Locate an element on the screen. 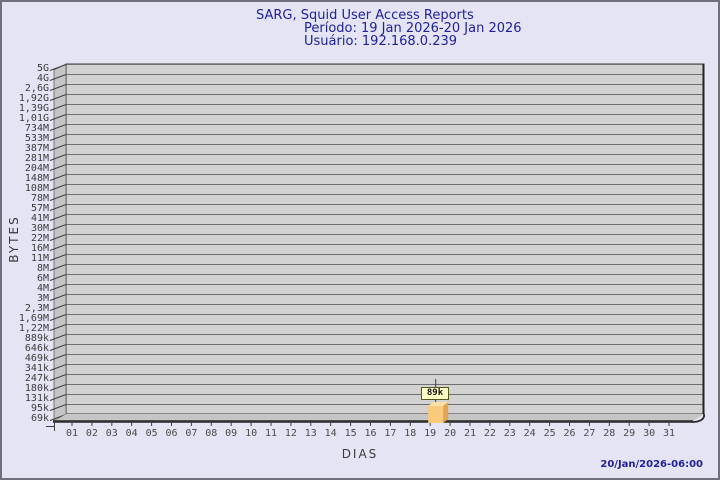 The image size is (720, 480). plot-side-wall is located at coordinates (60, 242).